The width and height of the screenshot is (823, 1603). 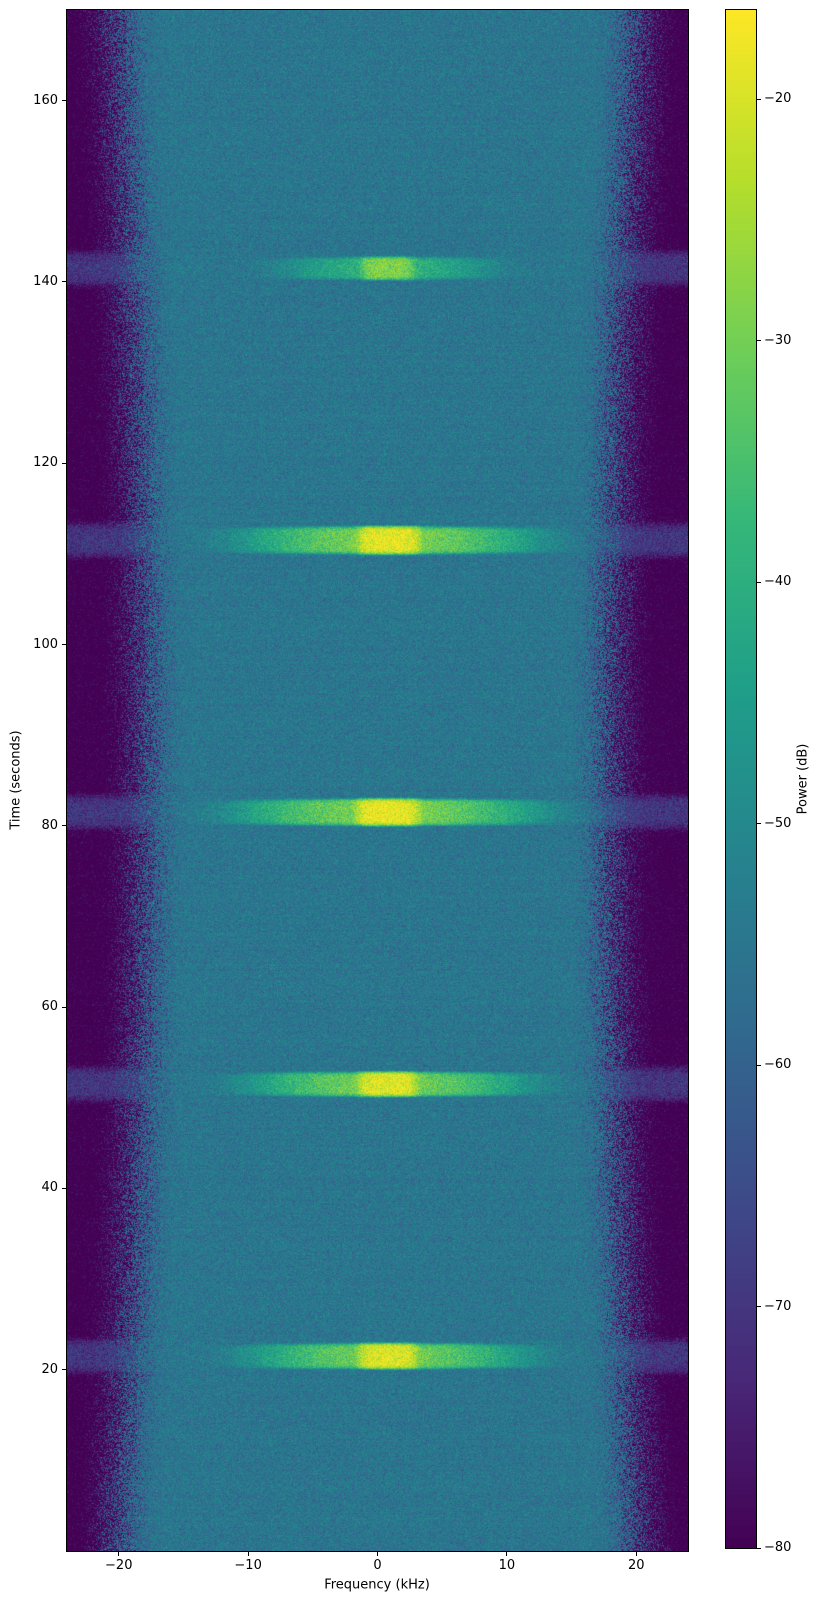 What do you see at coordinates (45, 100) in the screenshot?
I see `y-tick-label: 160` at bounding box center [45, 100].